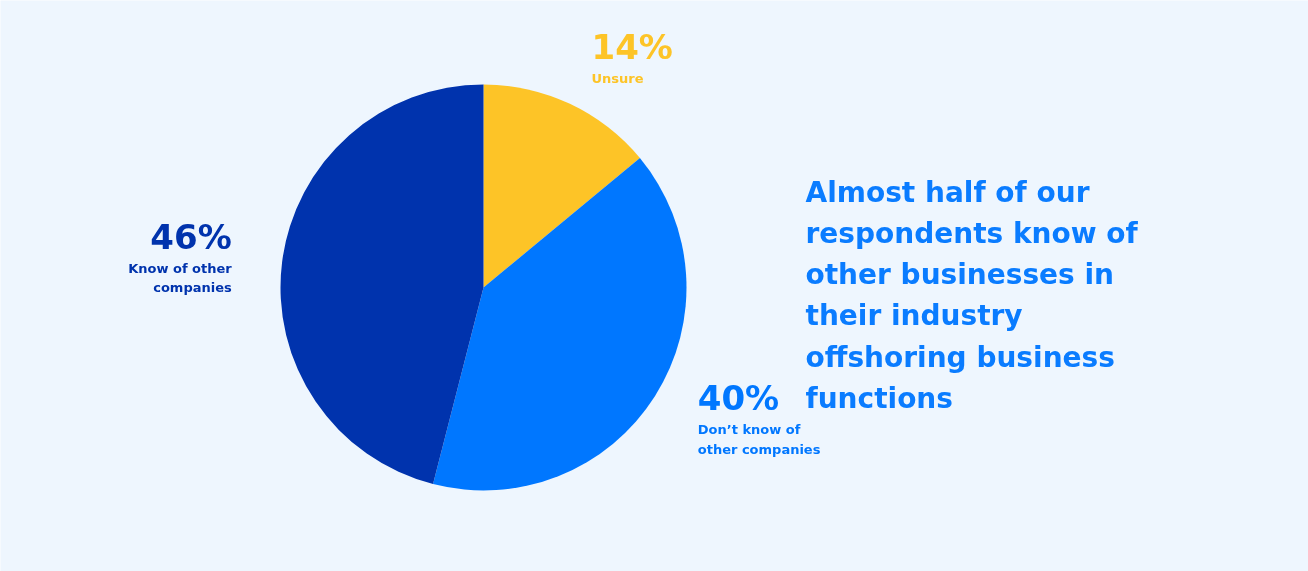 The width and height of the screenshot is (1308, 571). Describe the element at coordinates (180, 278) in the screenshot. I see `slice-label: Know of other companies` at that location.